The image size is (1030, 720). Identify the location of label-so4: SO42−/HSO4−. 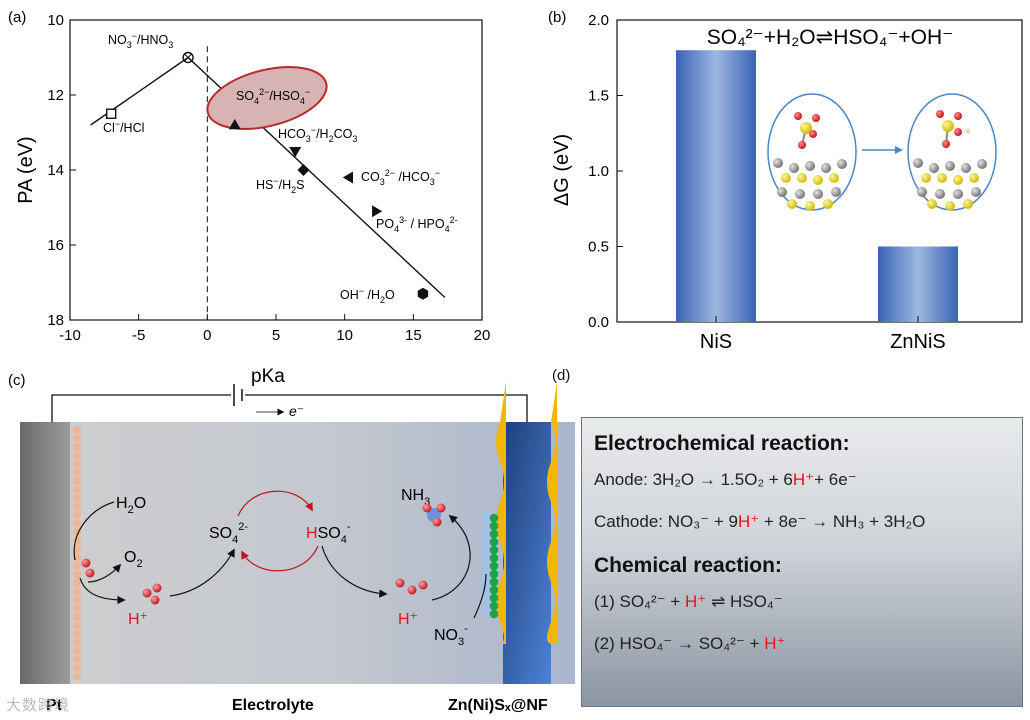
(273, 96).